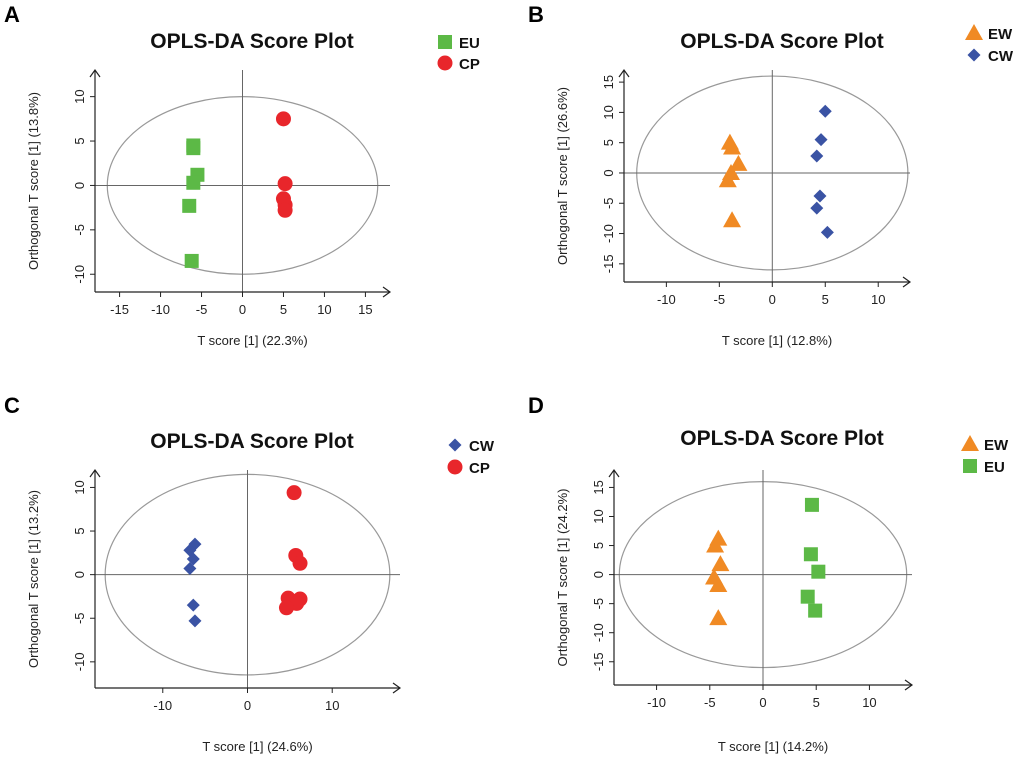 Image resolution: width=1021 pixels, height=759 pixels. I want to click on legend-marker-cp, so click(445, 63).